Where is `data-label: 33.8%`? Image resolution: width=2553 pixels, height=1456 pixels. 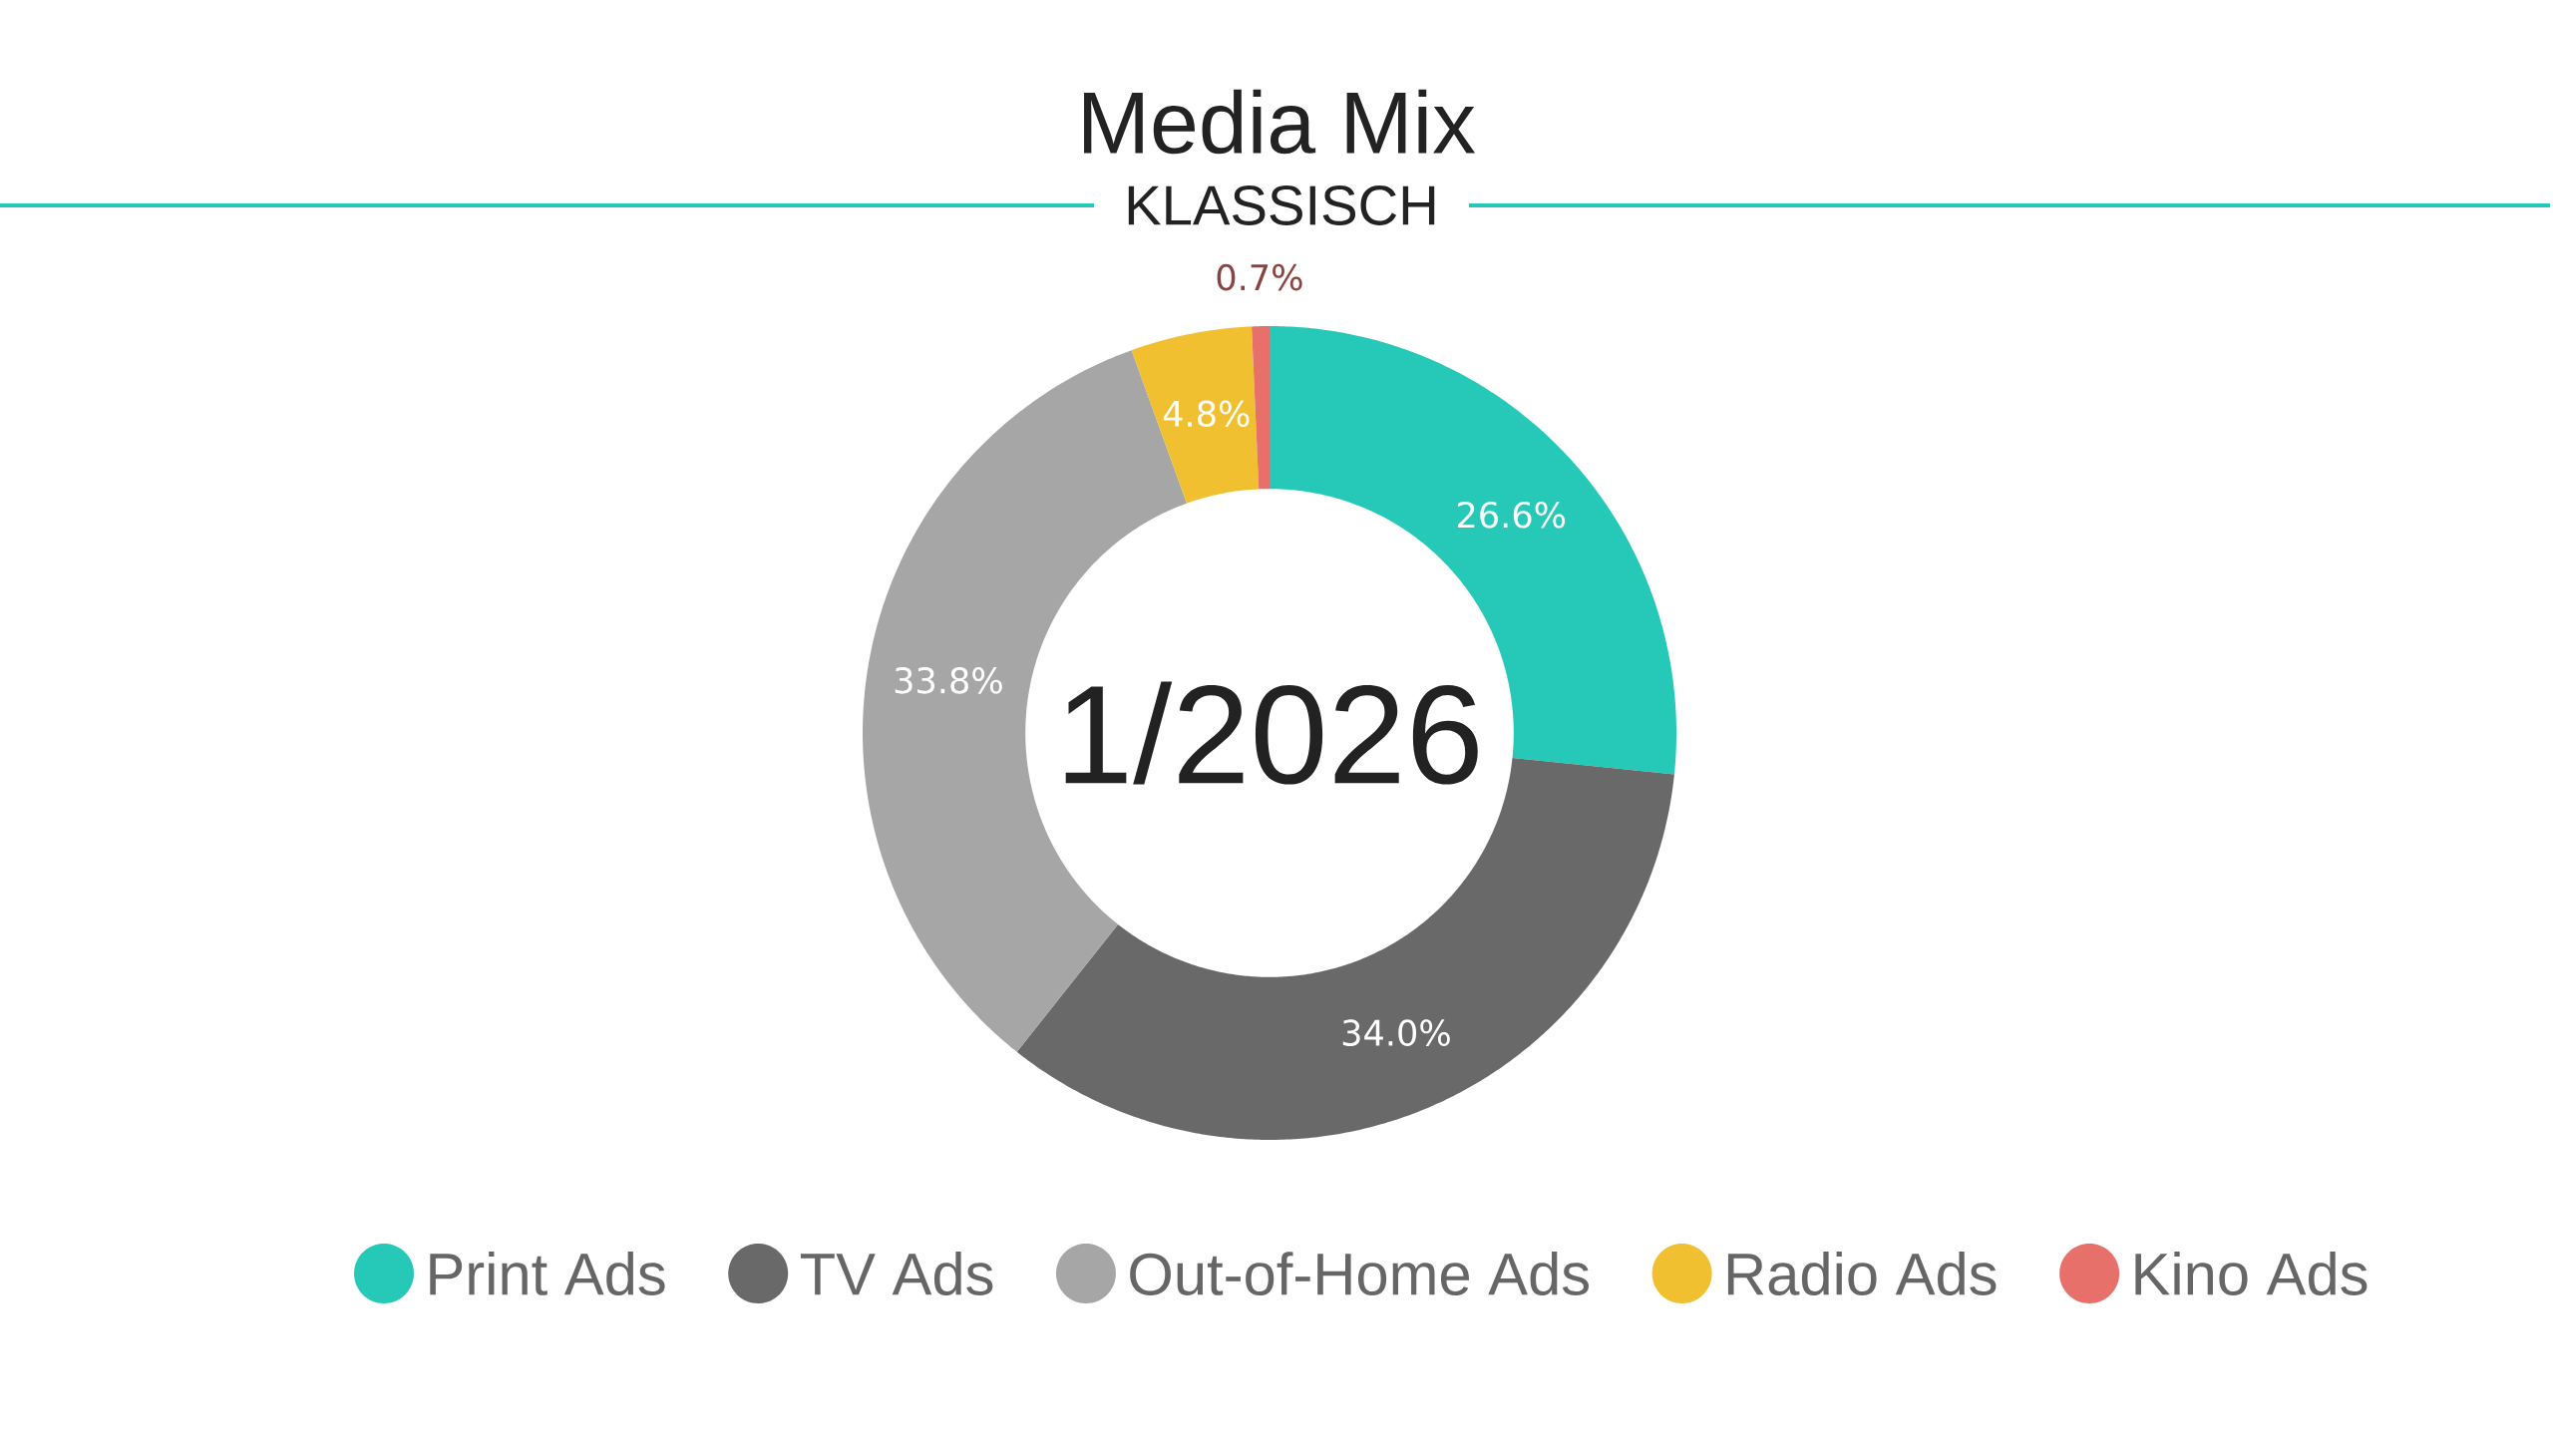
data-label: 33.8% is located at coordinates (949, 680).